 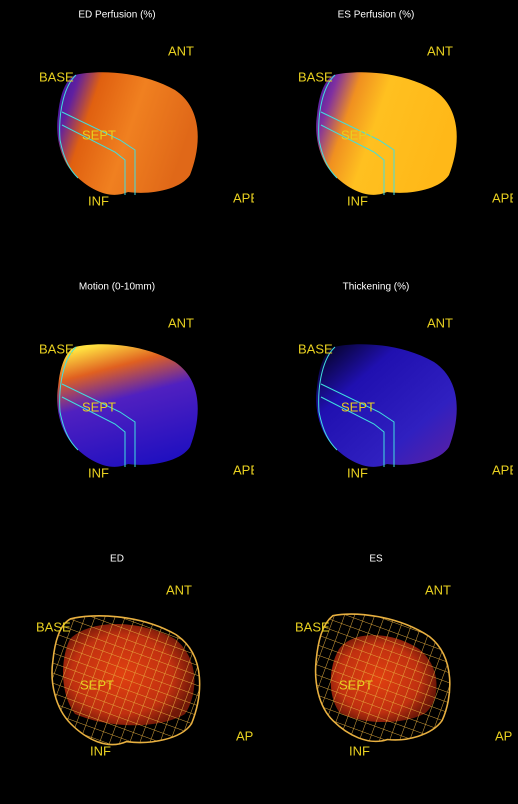 I want to click on panel-title: Thickening (%), so click(x=376, y=287).